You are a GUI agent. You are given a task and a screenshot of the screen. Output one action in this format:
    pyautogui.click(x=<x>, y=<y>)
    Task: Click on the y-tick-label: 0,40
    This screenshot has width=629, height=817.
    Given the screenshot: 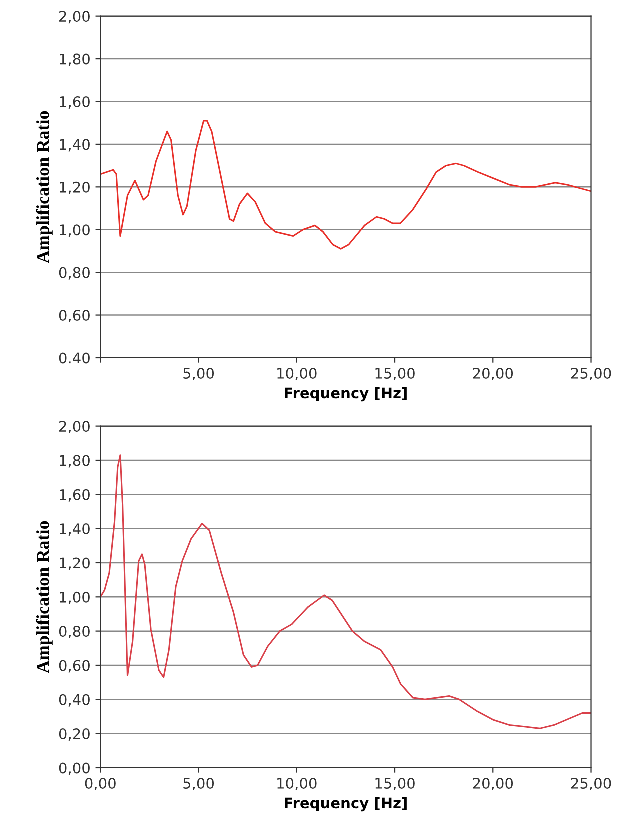 What is the action you would take?
    pyautogui.click(x=74, y=700)
    